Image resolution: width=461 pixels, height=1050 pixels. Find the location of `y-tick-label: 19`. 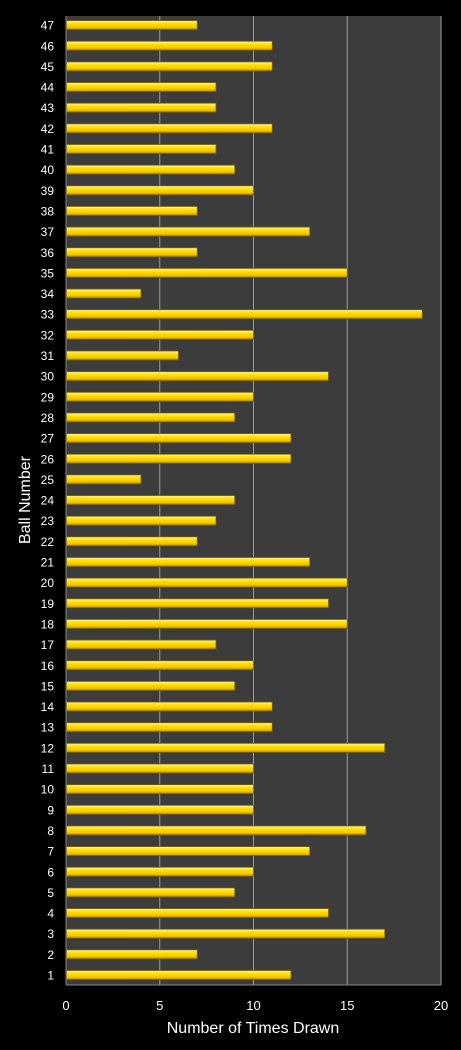

y-tick-label: 19 is located at coordinates (48, 604).